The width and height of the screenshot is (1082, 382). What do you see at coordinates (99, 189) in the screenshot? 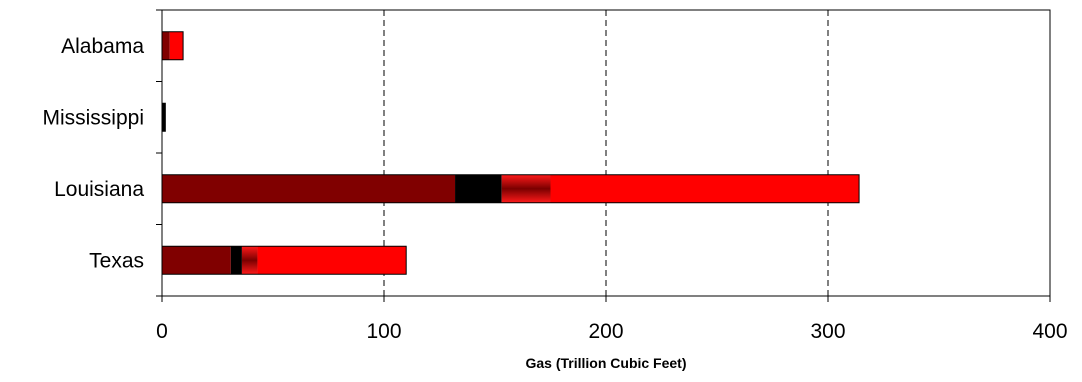
I see `category-label: Louisiana` at bounding box center [99, 189].